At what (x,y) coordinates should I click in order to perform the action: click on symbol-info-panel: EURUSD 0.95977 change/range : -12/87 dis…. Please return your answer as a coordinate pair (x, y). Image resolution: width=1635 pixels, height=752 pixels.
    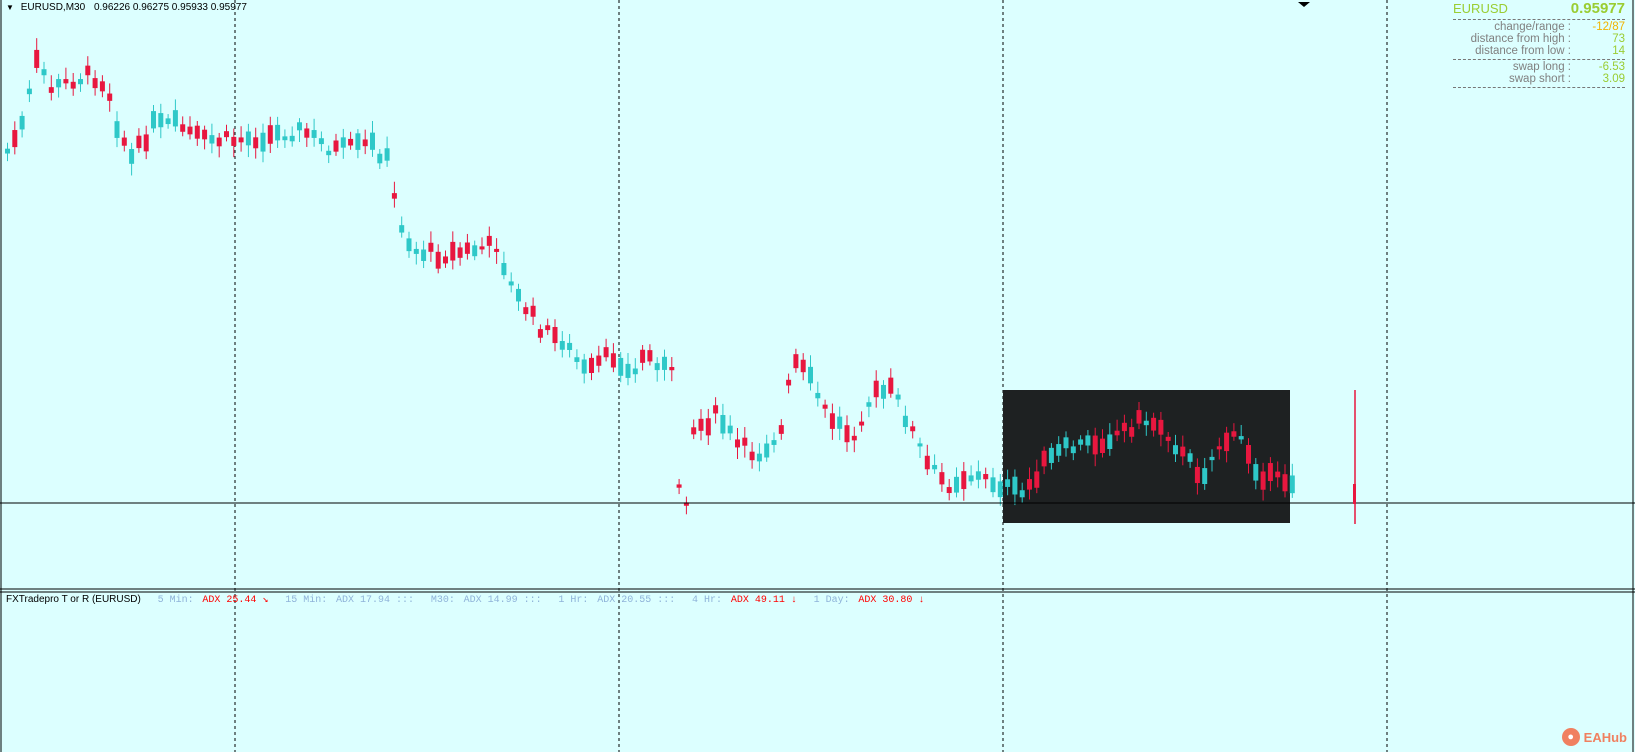
    Looking at the image, I should click on (1539, 44).